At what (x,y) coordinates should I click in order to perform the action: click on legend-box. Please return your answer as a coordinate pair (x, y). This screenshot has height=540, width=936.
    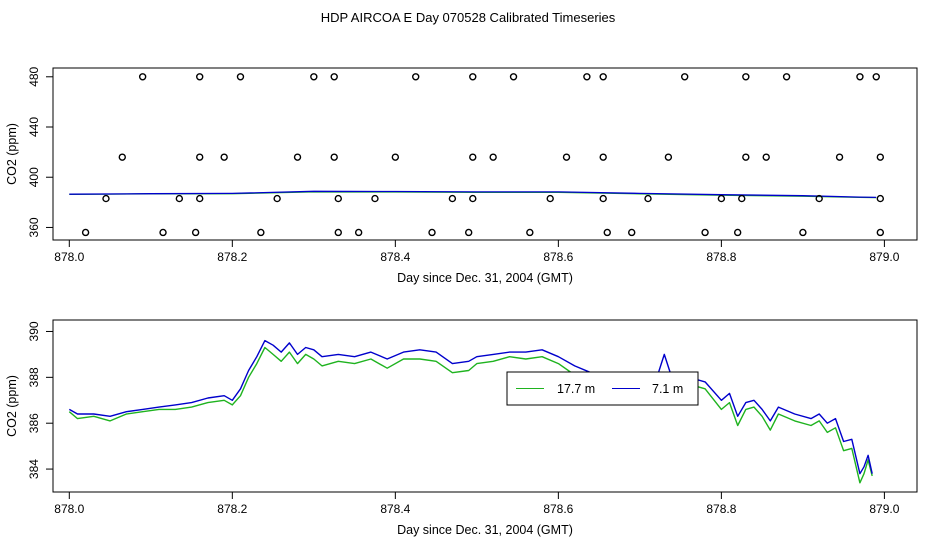
    Looking at the image, I should click on (602, 388).